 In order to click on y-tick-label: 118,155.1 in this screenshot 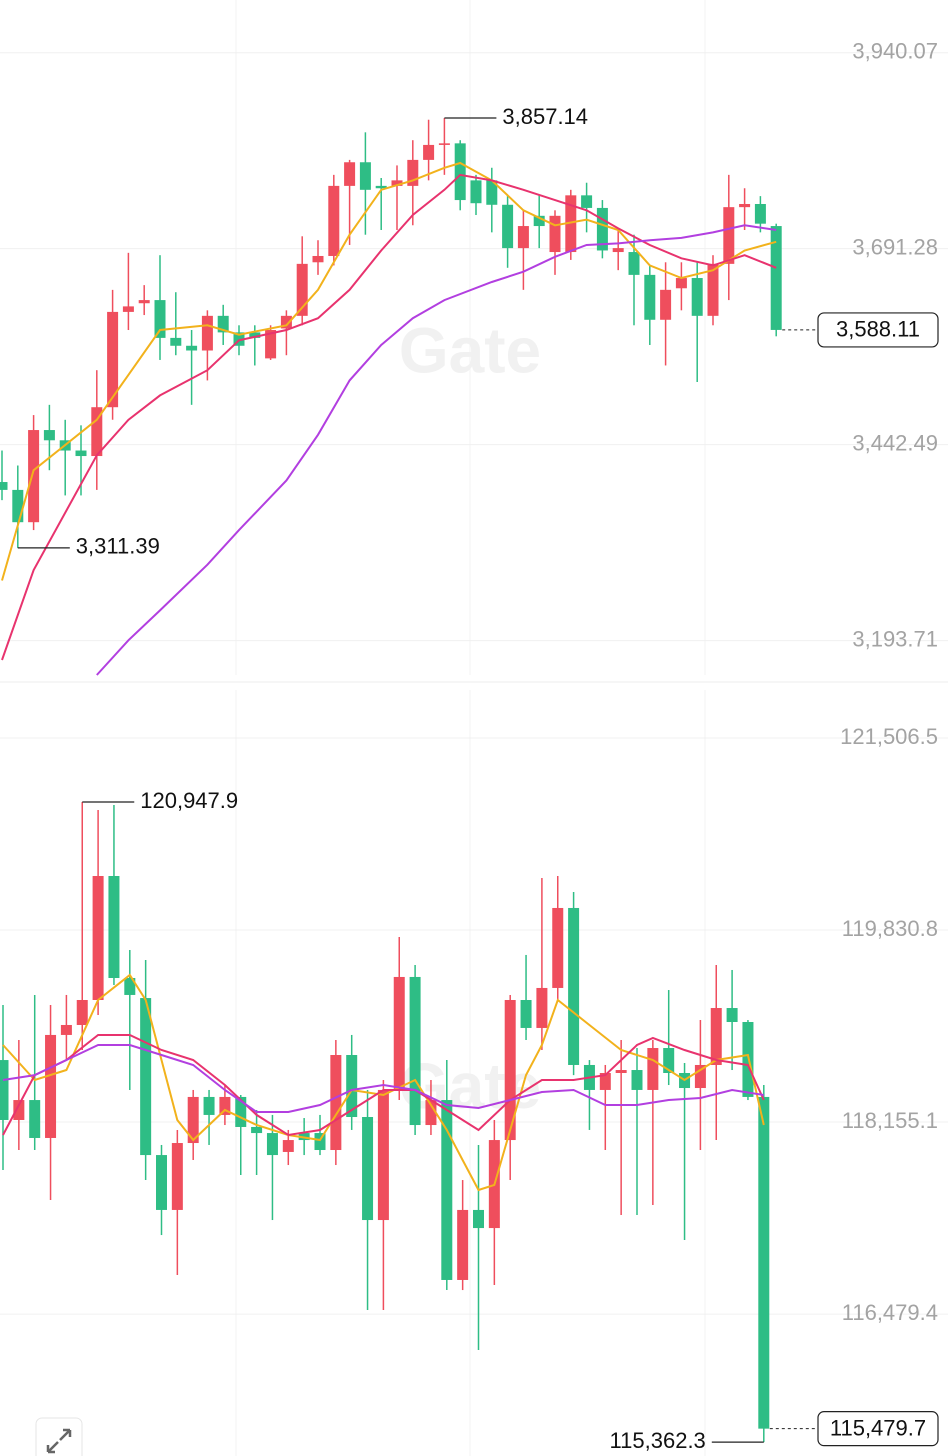, I will do `click(890, 1120)`.